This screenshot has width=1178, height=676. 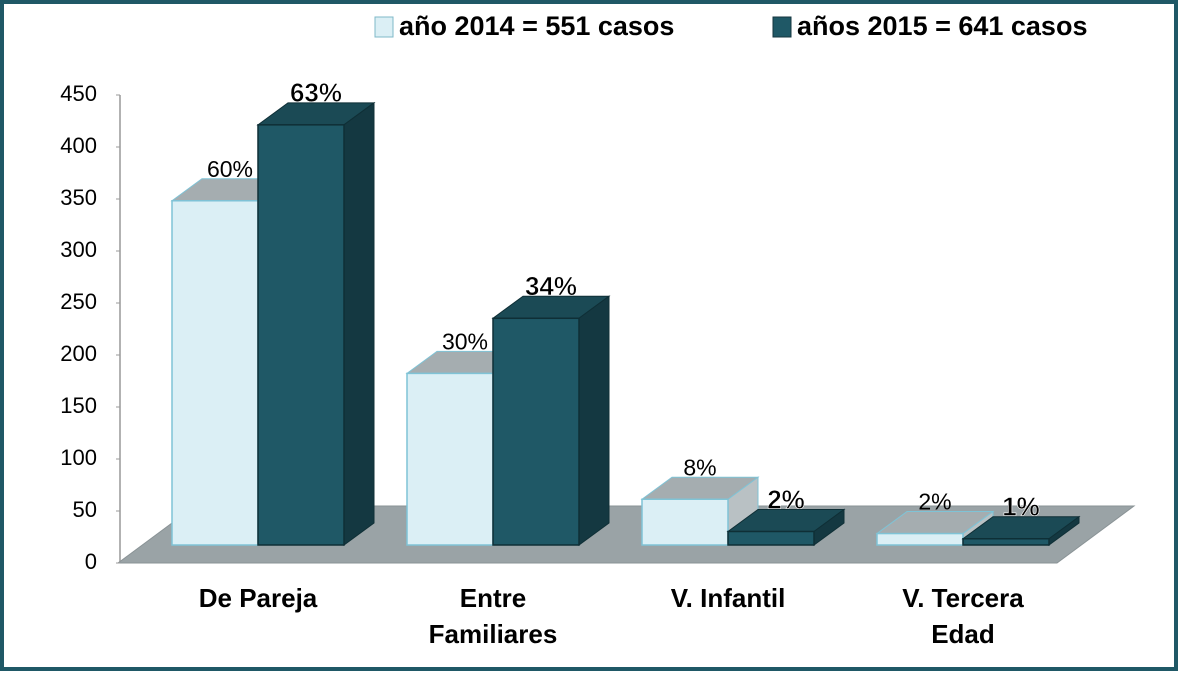 What do you see at coordinates (551, 286) in the screenshot?
I see `percent-label: 34%` at bounding box center [551, 286].